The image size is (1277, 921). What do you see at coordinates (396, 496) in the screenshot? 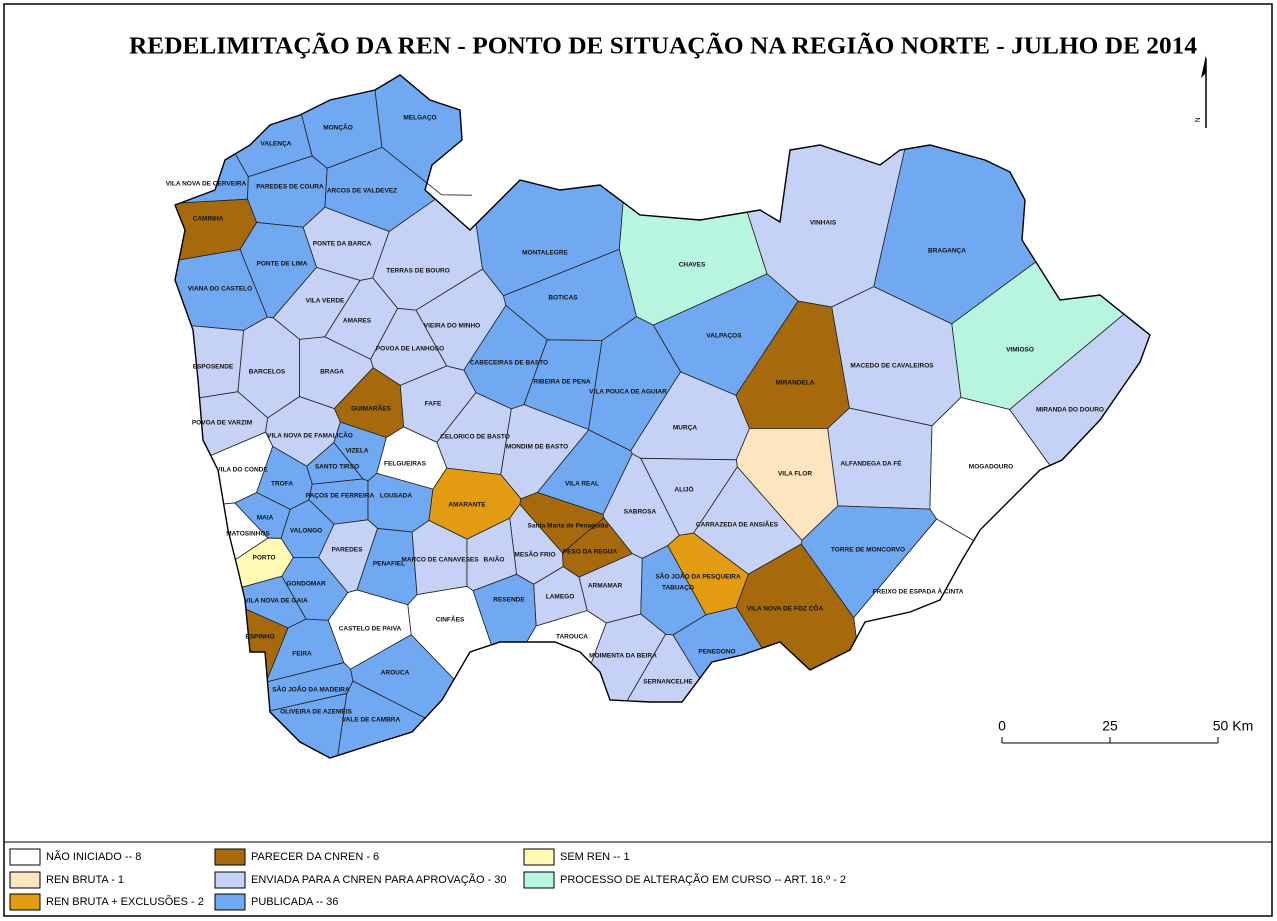
I see `municipality-label: LOUSADA` at bounding box center [396, 496].